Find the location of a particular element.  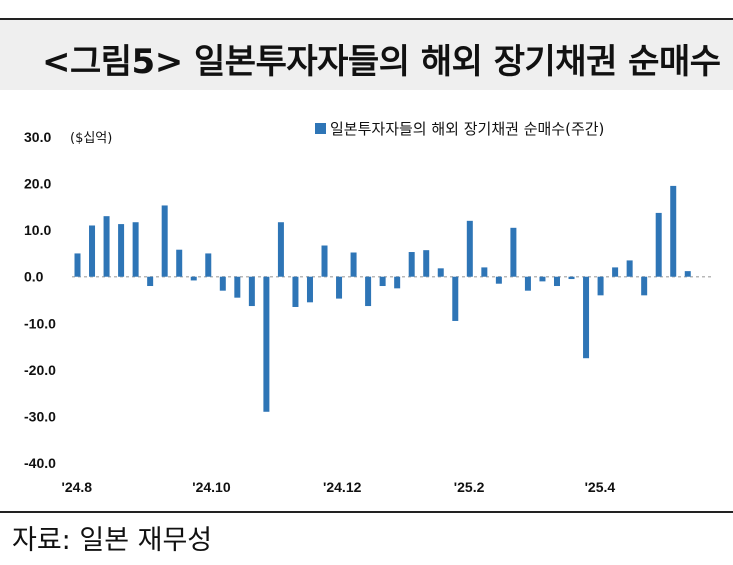

unit-label: ($십억) is located at coordinates (91, 138).